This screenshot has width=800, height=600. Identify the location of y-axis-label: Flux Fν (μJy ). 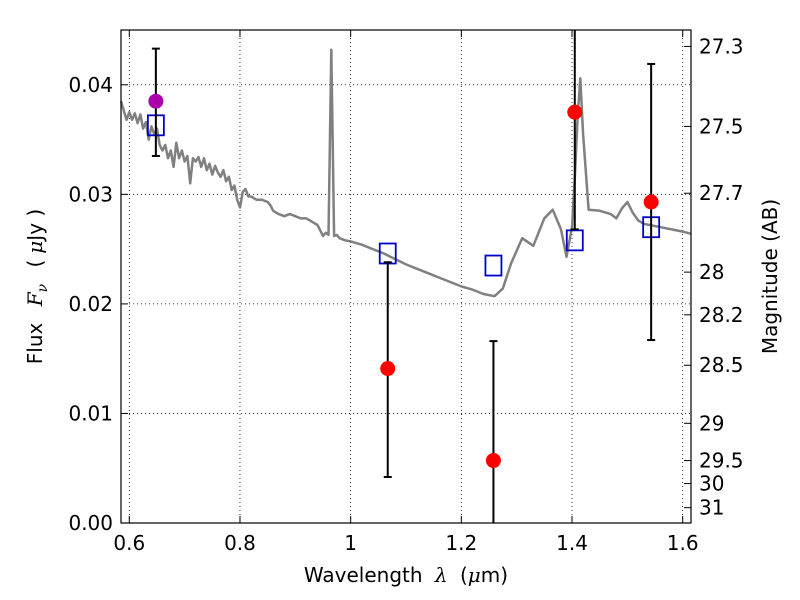
(37, 286).